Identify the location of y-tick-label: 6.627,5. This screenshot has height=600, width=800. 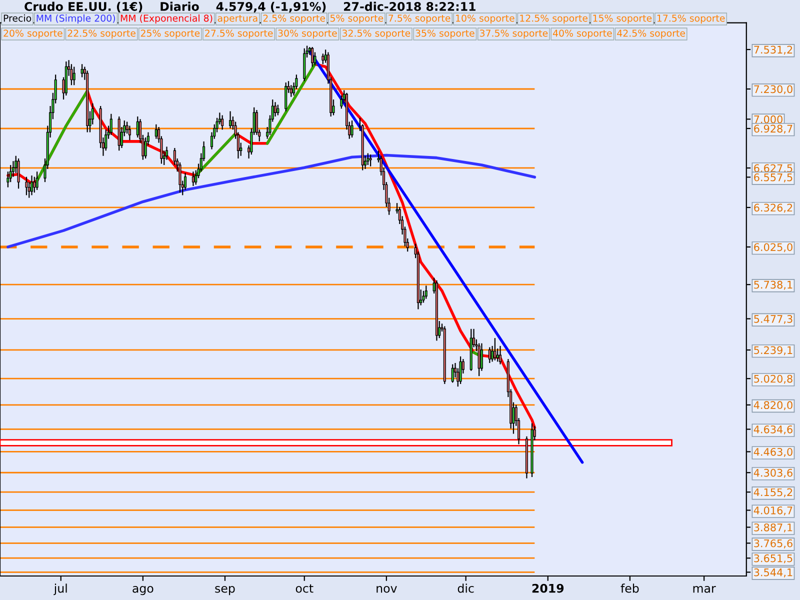
(773, 169).